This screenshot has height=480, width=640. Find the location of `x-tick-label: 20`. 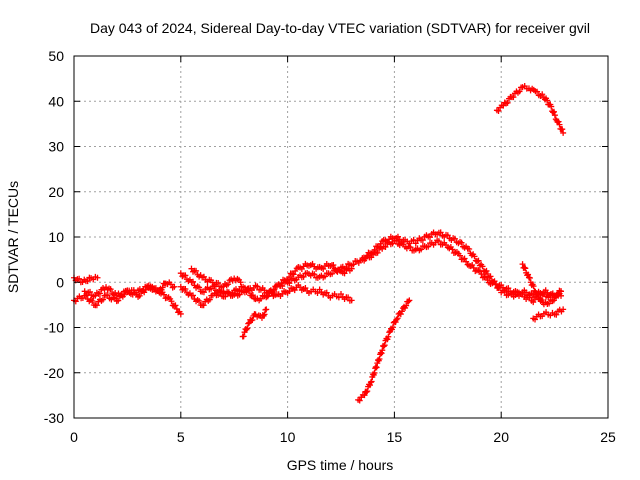

x-tick-label: 20 is located at coordinates (501, 437).